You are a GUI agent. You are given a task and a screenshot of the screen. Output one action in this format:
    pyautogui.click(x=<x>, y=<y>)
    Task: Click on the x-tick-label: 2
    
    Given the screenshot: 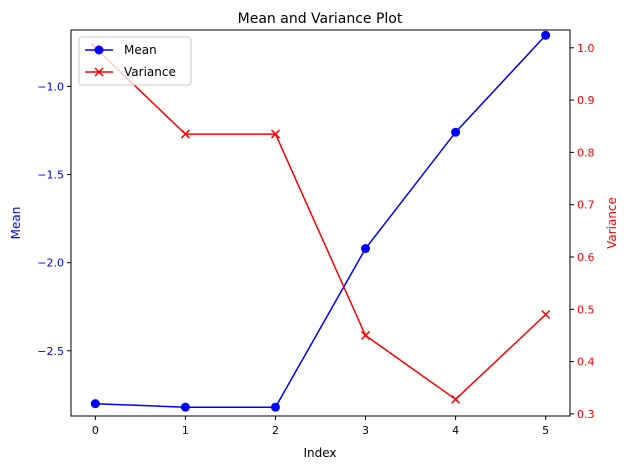 What is the action you would take?
    pyautogui.click(x=275, y=430)
    